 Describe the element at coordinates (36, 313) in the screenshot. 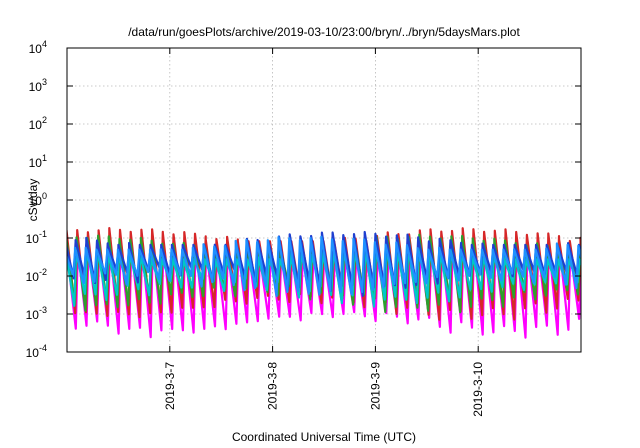

I see `y-tick-label: 10⁻³` at that location.